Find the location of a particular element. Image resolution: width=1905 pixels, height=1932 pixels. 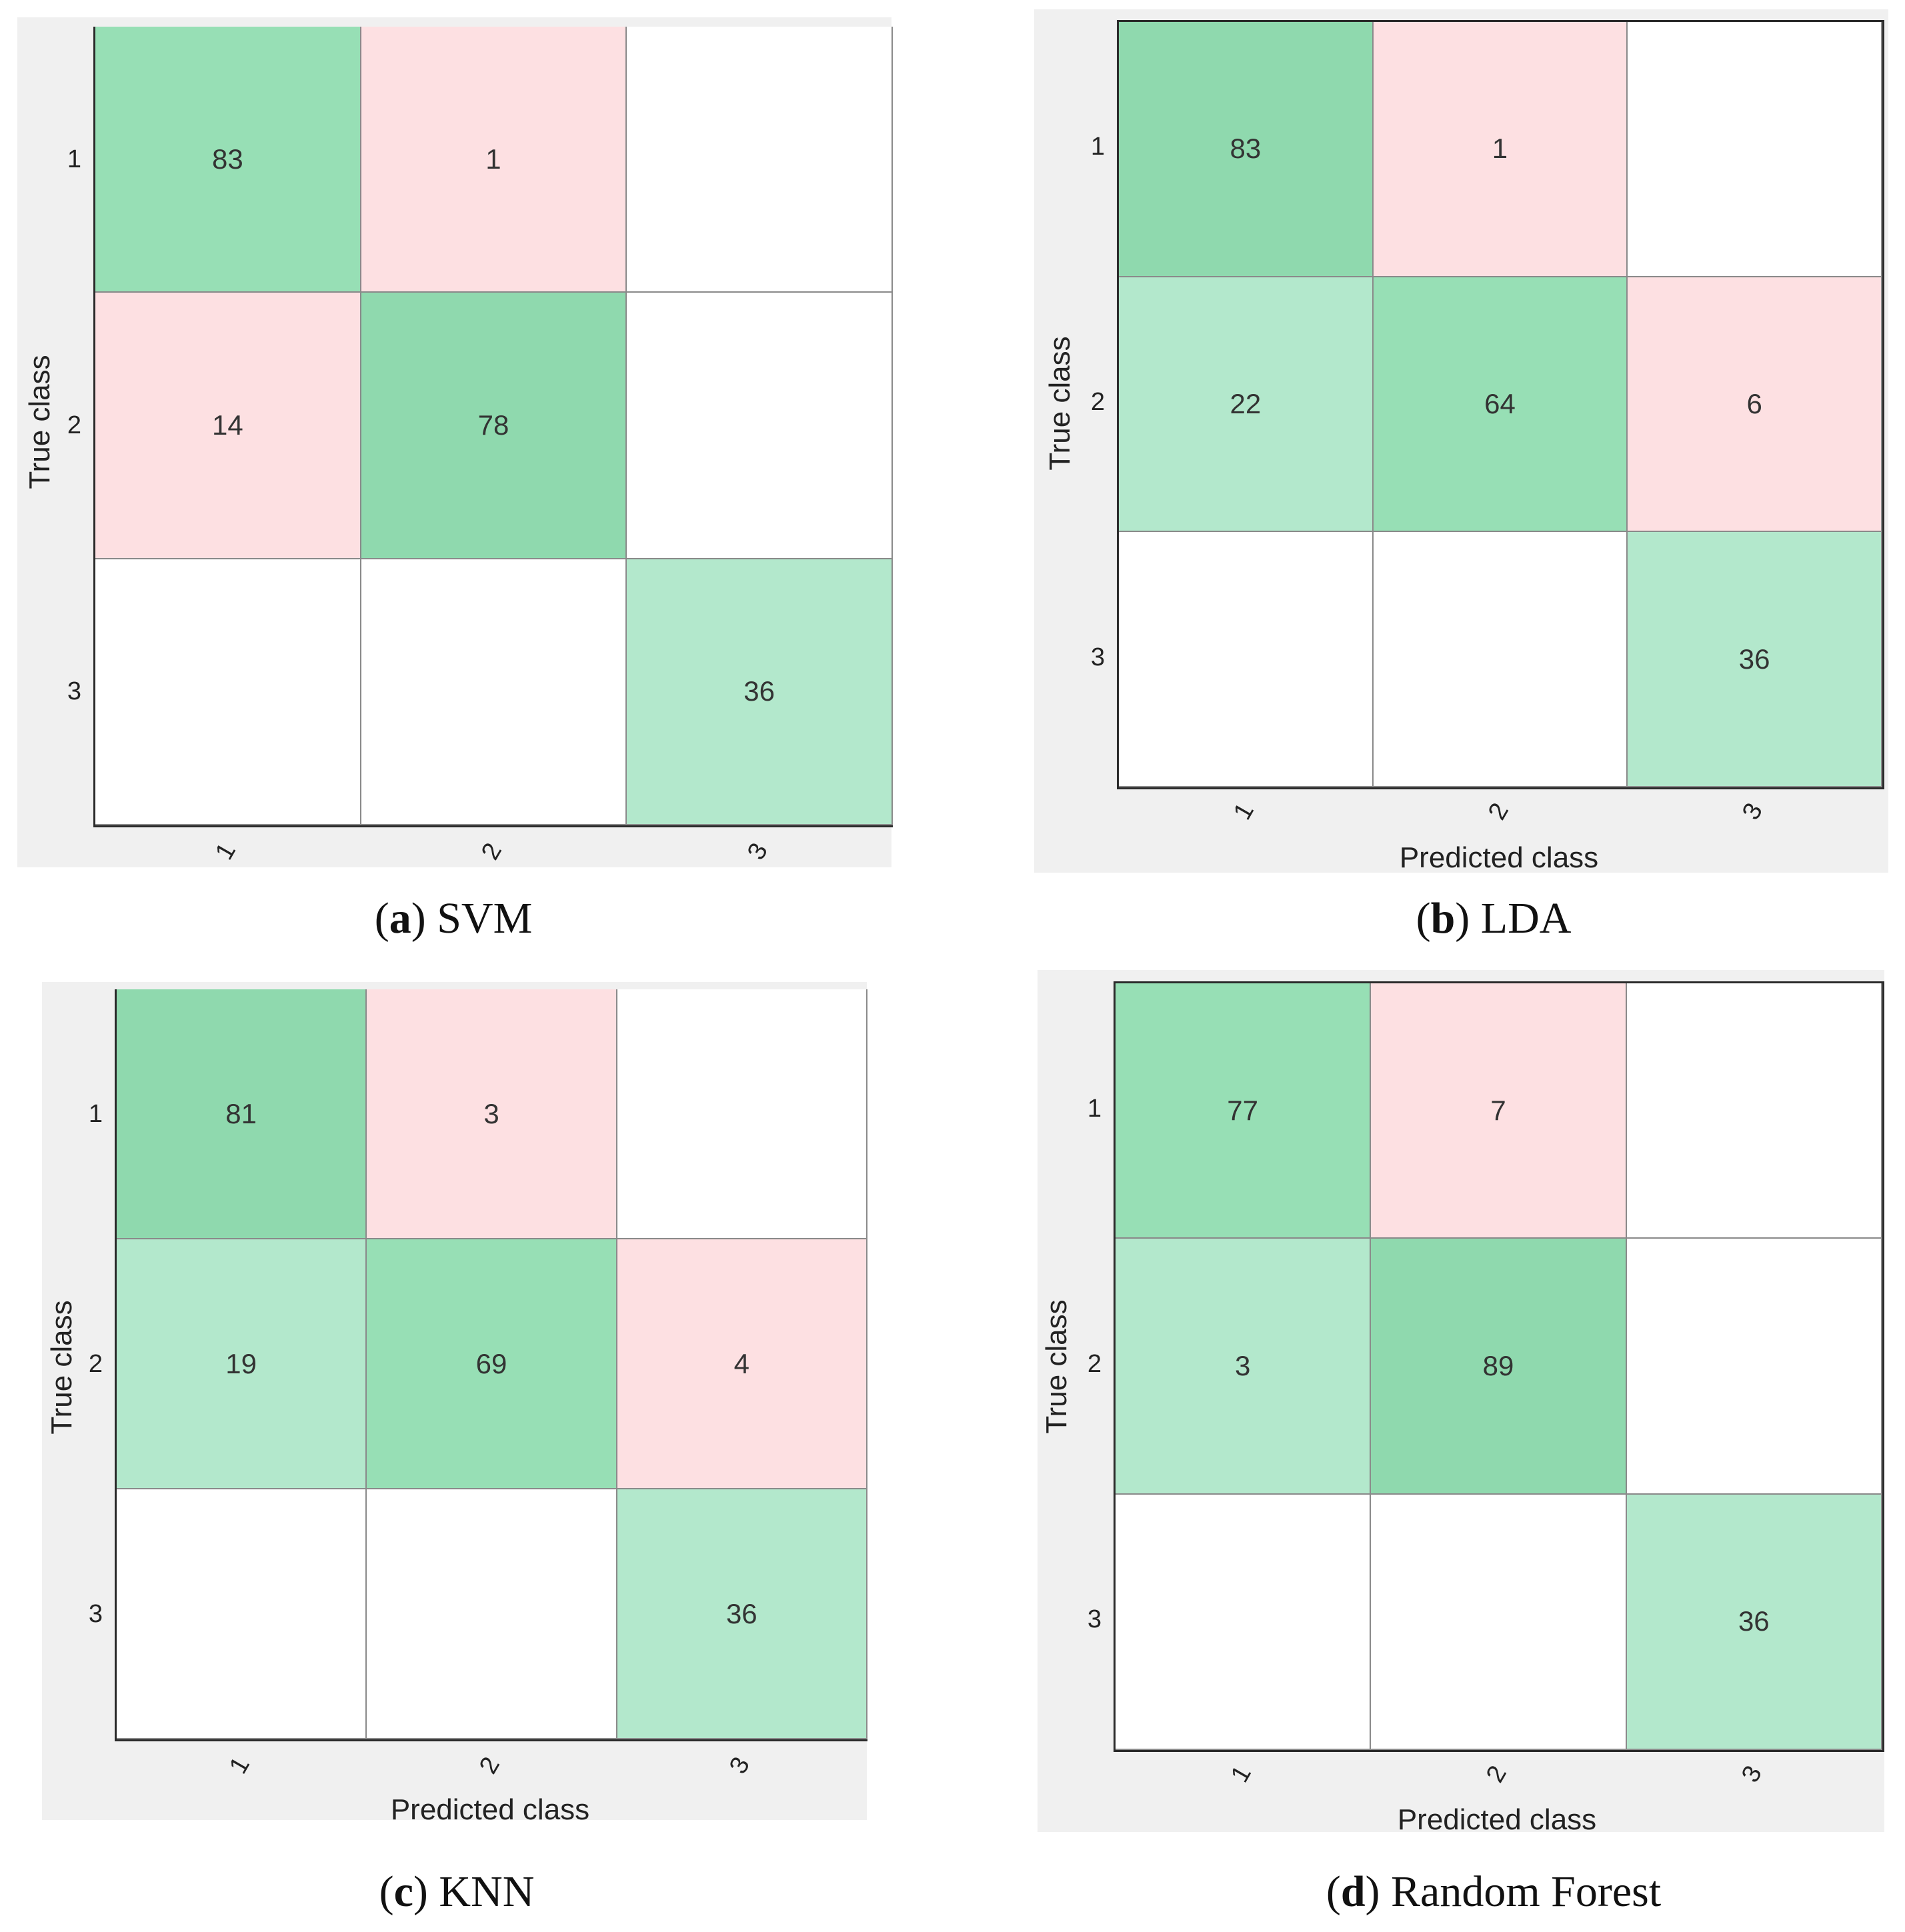

matrix-cell-c-r2-c1: 19 is located at coordinates (242, 1364).